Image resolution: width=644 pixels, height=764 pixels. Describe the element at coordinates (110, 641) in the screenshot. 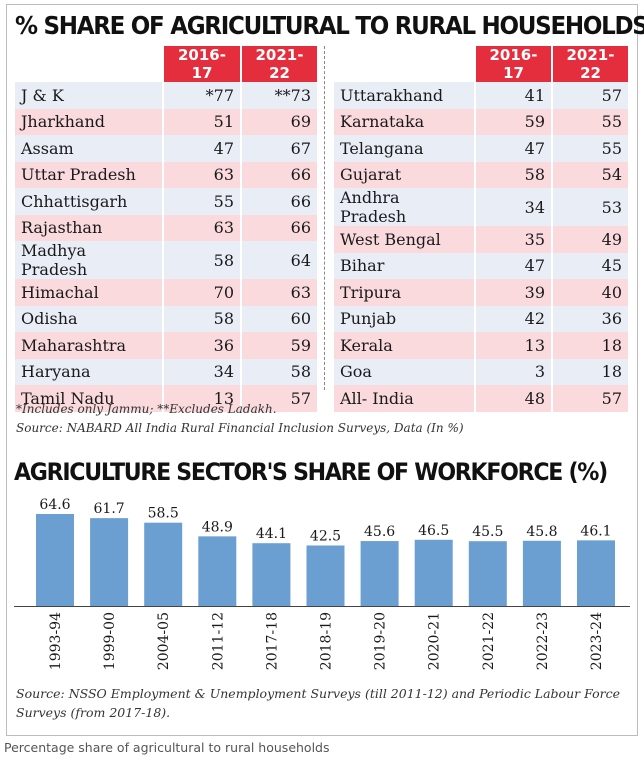

I see `x-tick-label: 1999-00` at that location.